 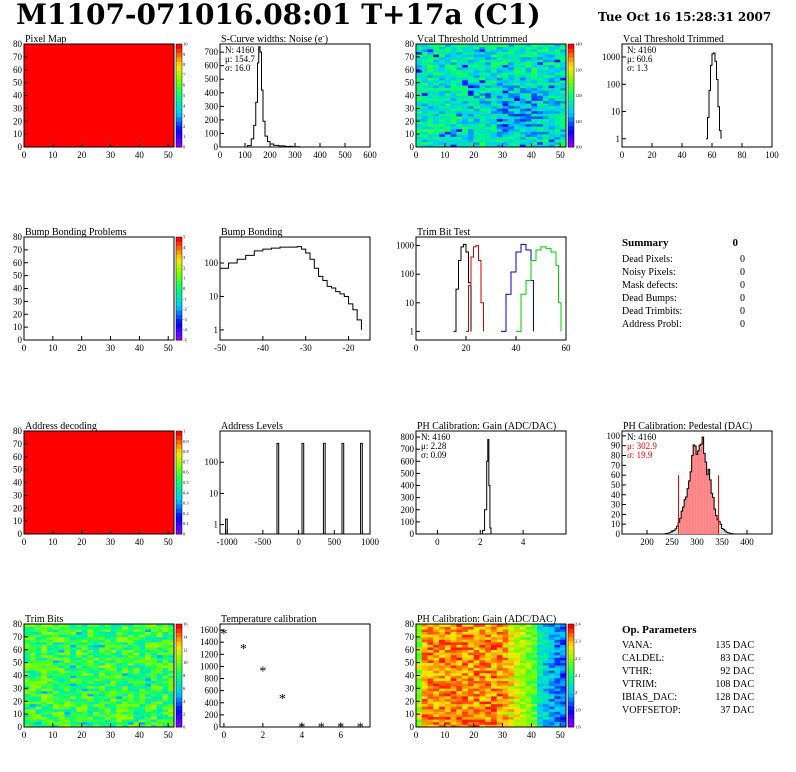 What do you see at coordinates (370, 542) in the screenshot?
I see `x-tick-label: 1000` at bounding box center [370, 542].